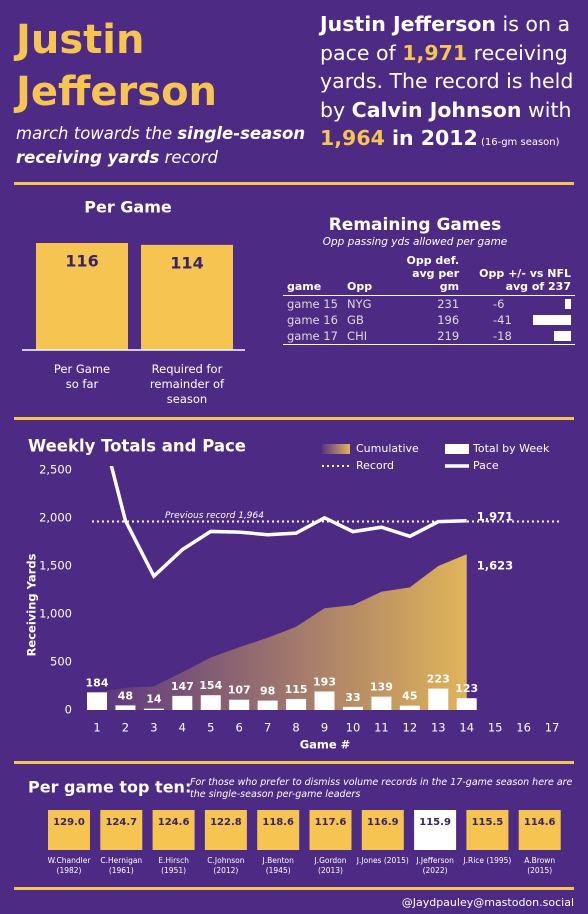  Describe the element at coordinates (381, 728) in the screenshot. I see `x-tick-label: 11` at that location.